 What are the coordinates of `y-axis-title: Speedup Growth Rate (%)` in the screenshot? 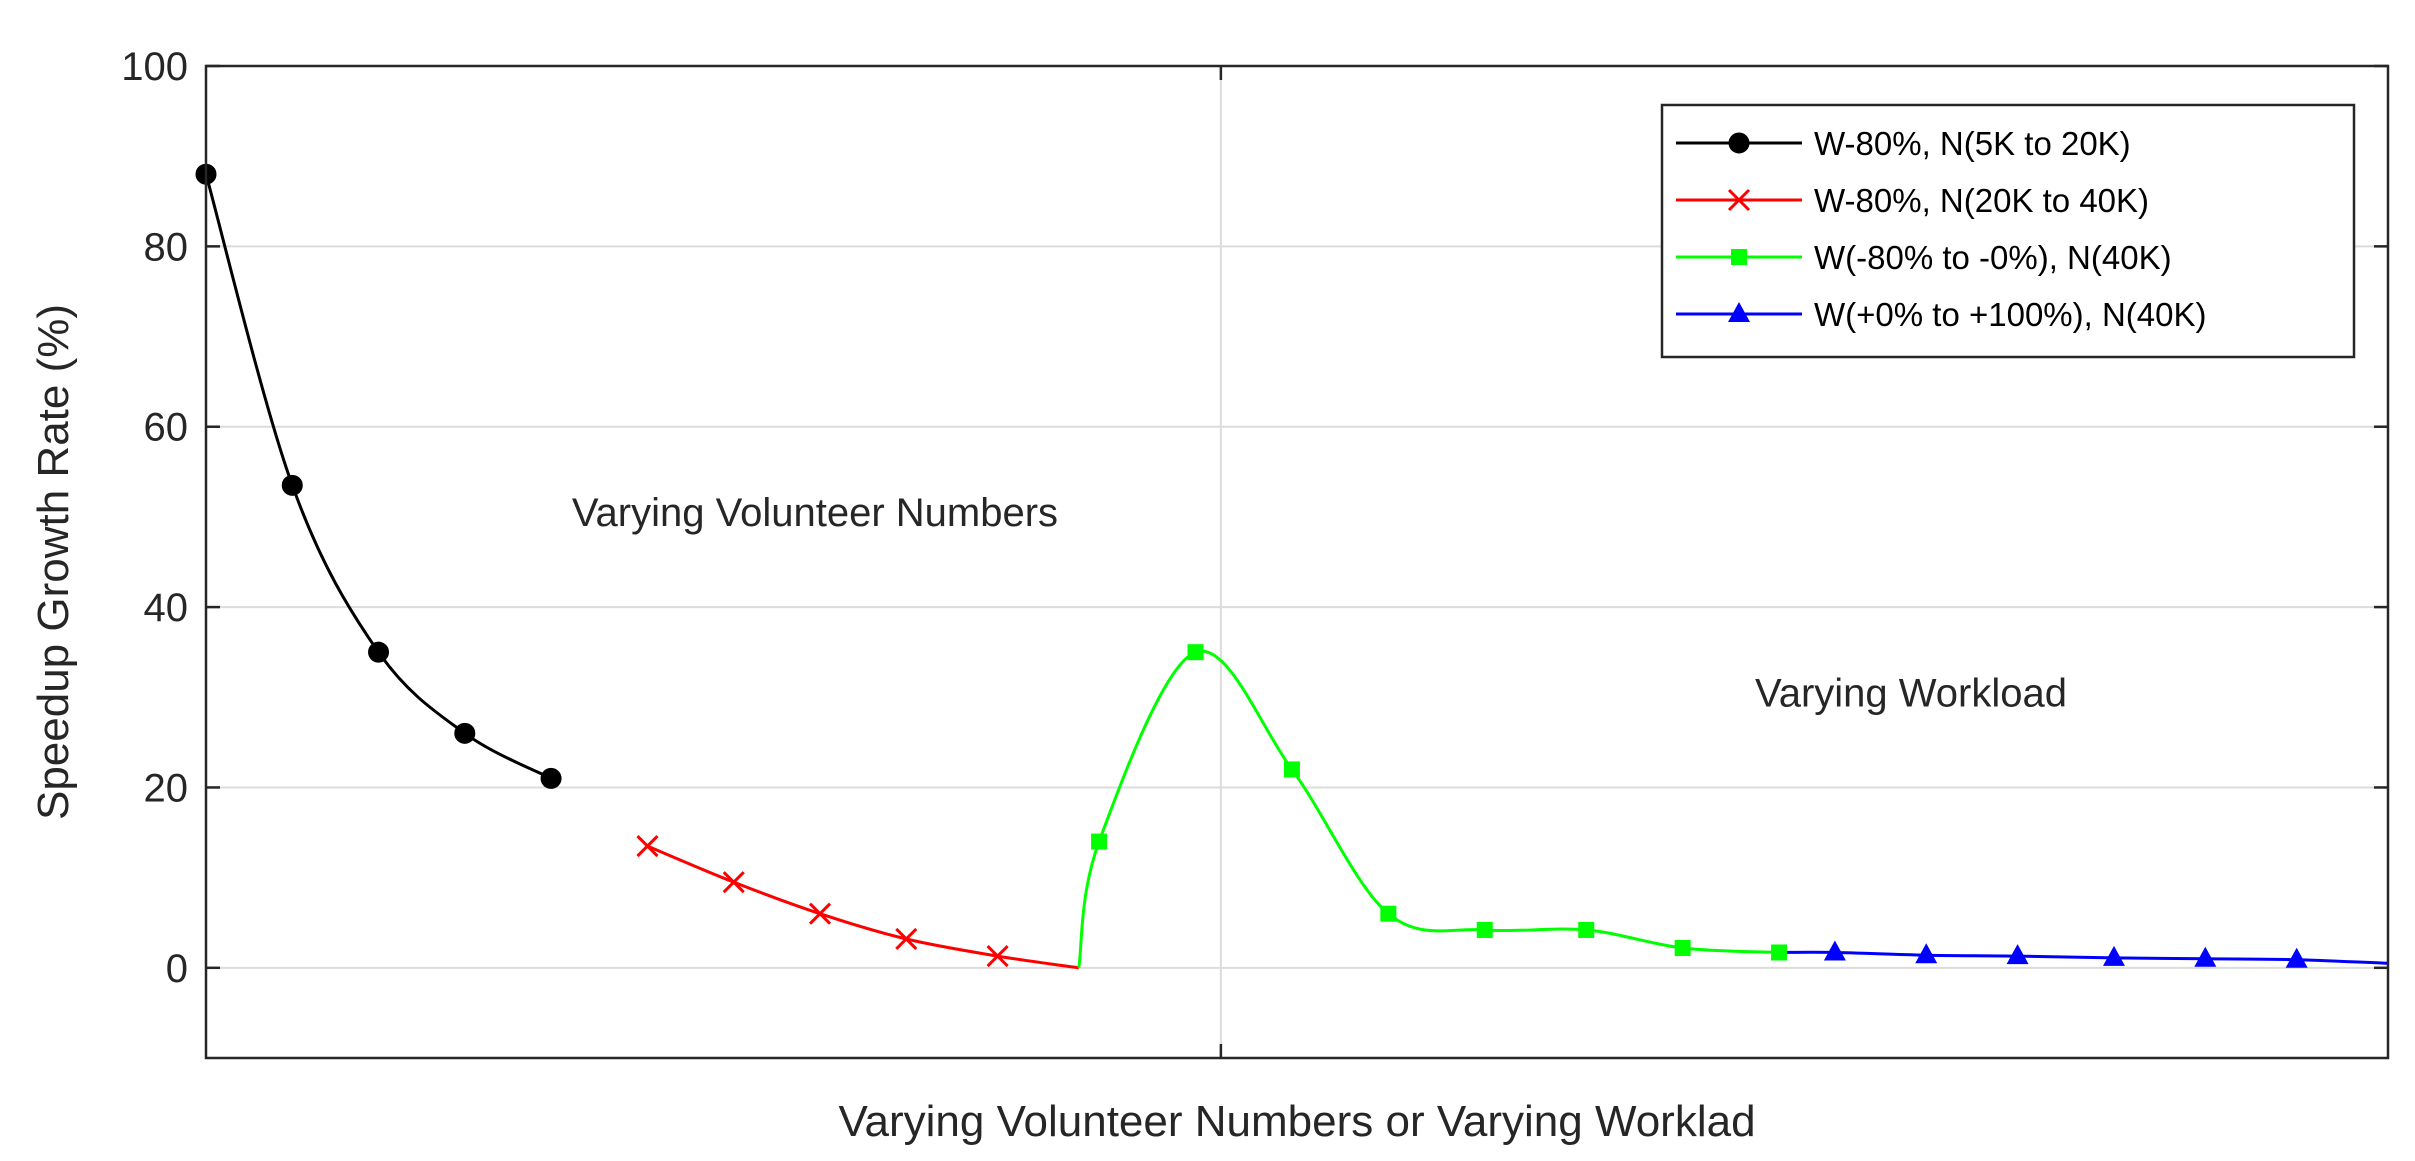 It's located at (53, 562).